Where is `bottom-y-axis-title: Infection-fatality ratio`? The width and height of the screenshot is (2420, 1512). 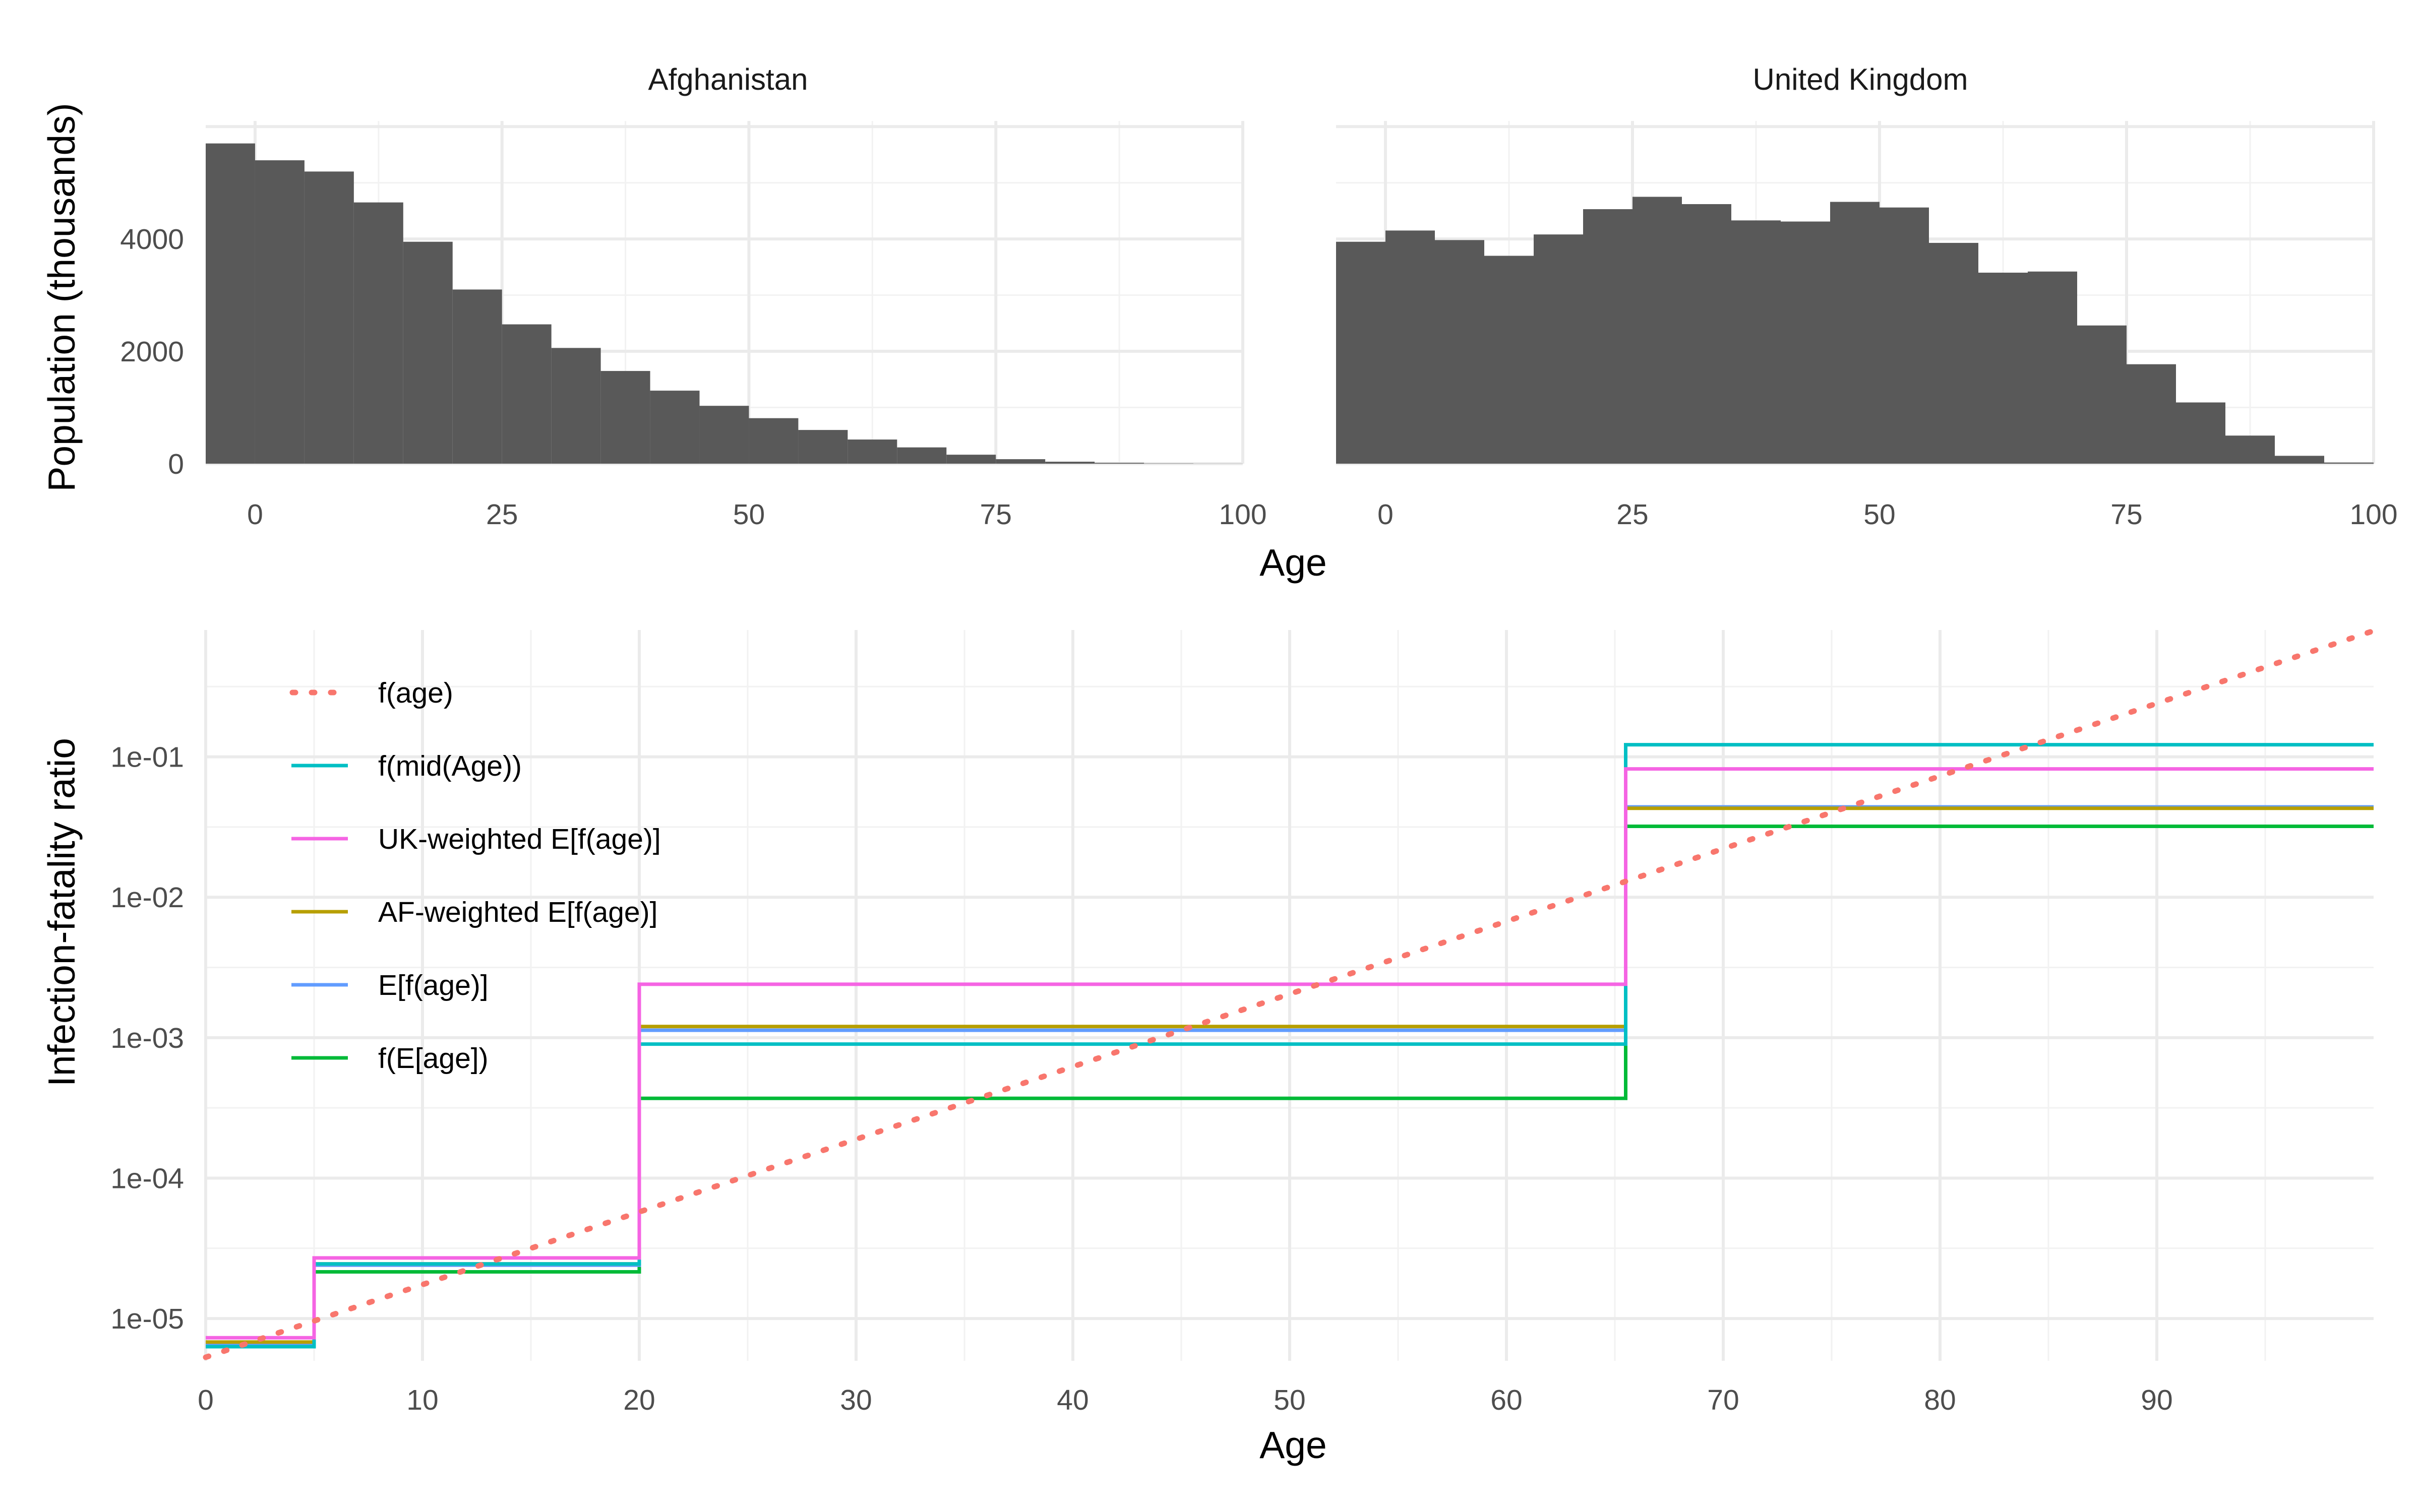
bottom-y-axis-title: Infection-fatality ratio is located at coordinates (61, 912).